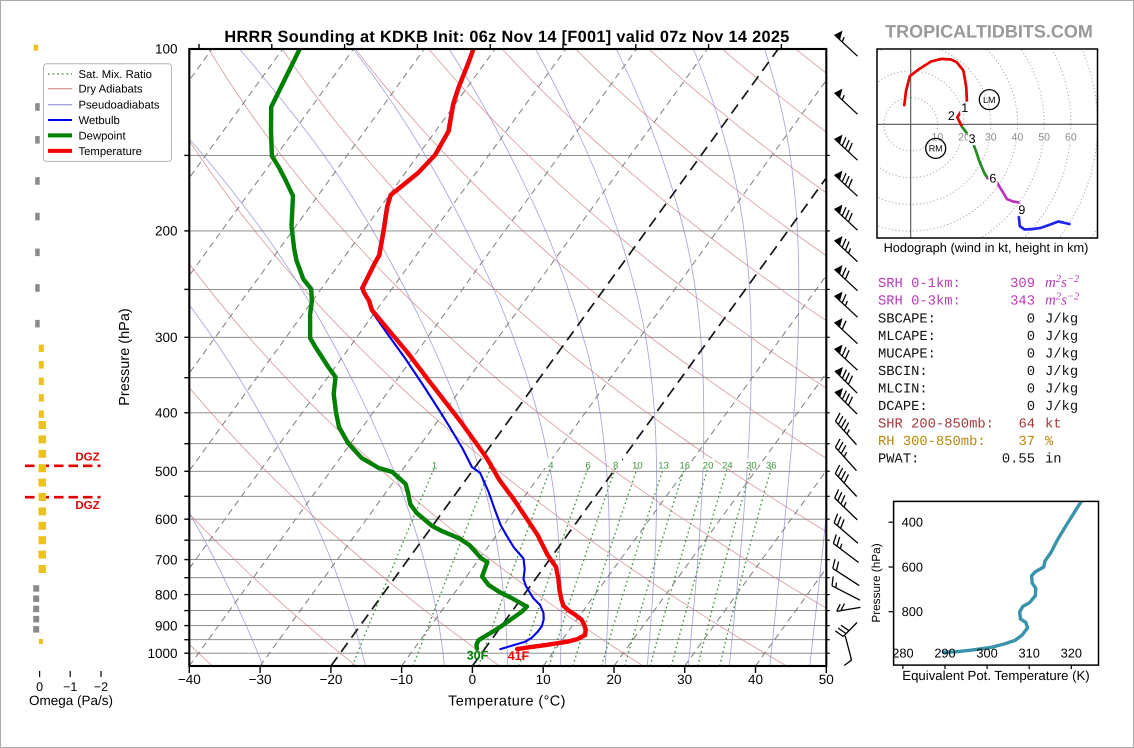 Image resolution: width=1134 pixels, height=748 pixels. I want to click on svg-text: 320, so click(1071, 653).